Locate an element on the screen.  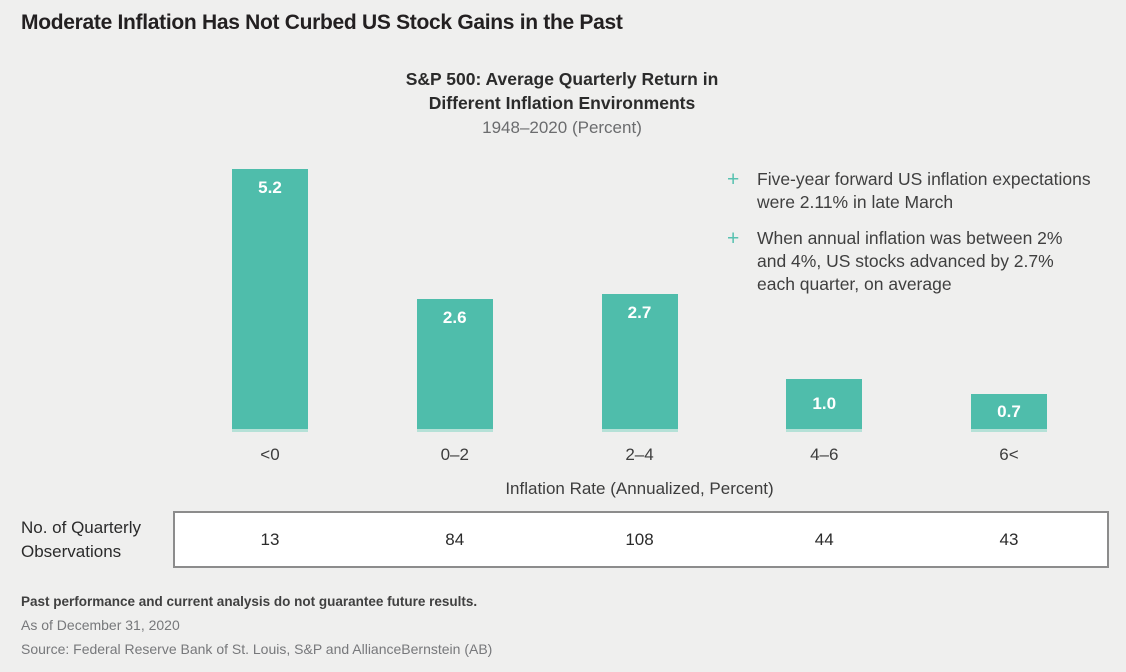
observations-value: 44 is located at coordinates (824, 539).